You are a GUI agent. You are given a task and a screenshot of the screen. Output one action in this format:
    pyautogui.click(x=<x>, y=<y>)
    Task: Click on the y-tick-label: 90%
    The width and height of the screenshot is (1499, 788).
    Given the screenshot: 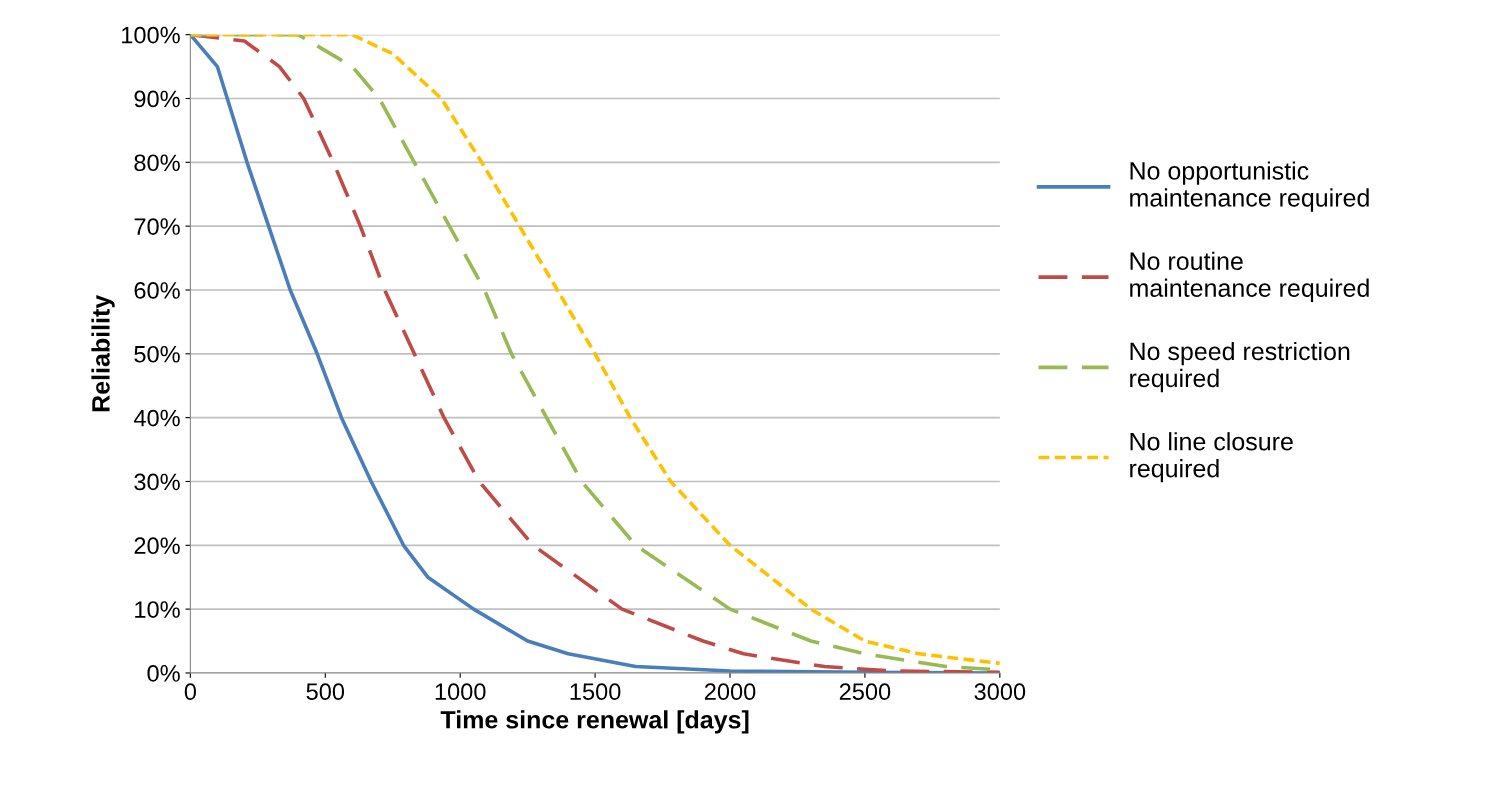 What is the action you would take?
    pyautogui.click(x=157, y=99)
    